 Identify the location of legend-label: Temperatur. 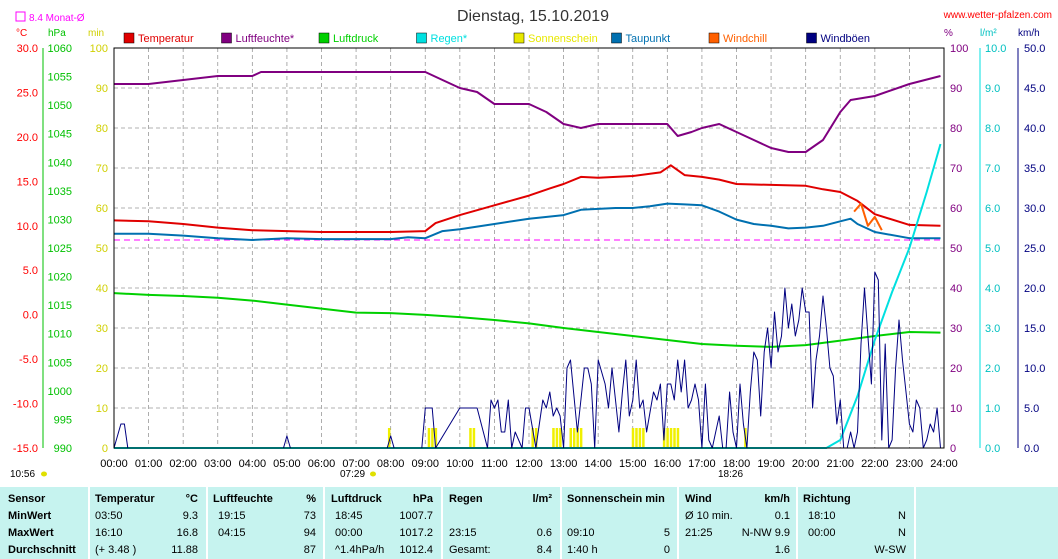
(166, 39).